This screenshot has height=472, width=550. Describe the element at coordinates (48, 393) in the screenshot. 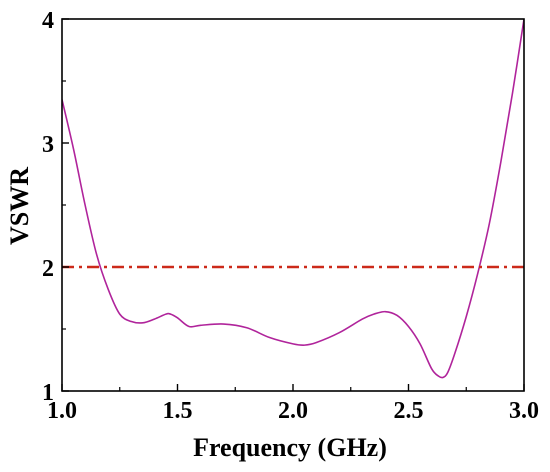

I see `y-tick-label: 1` at that location.